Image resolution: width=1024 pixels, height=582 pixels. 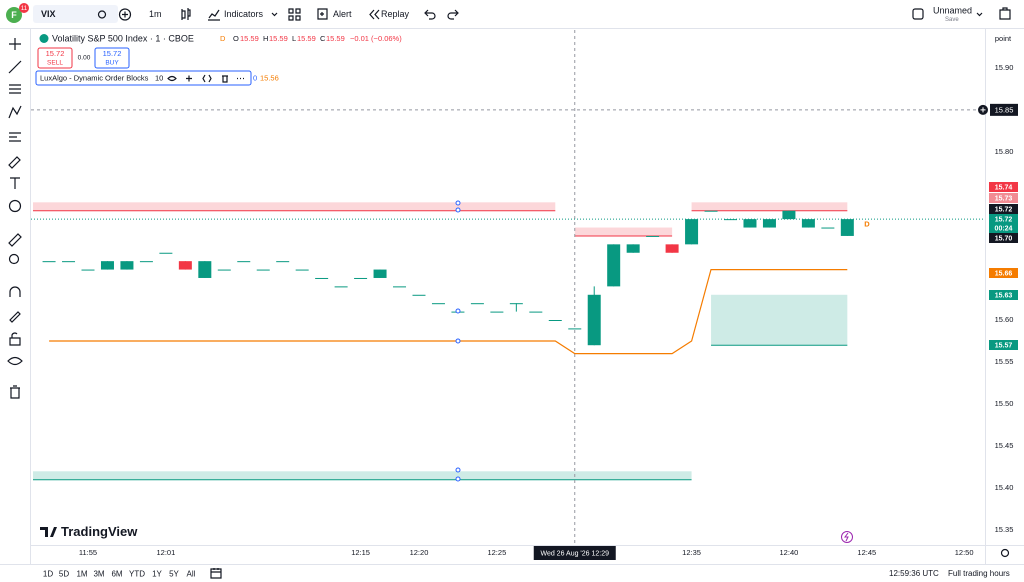 I want to click on ohlc-o-value: 15.59, so click(x=249, y=38).